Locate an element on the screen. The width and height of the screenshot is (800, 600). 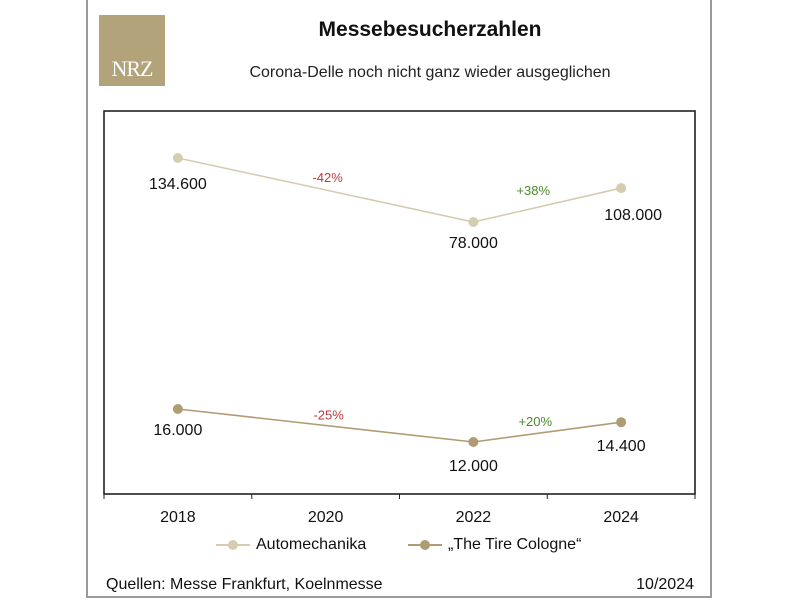
data-label: 134.600 is located at coordinates (178, 184).